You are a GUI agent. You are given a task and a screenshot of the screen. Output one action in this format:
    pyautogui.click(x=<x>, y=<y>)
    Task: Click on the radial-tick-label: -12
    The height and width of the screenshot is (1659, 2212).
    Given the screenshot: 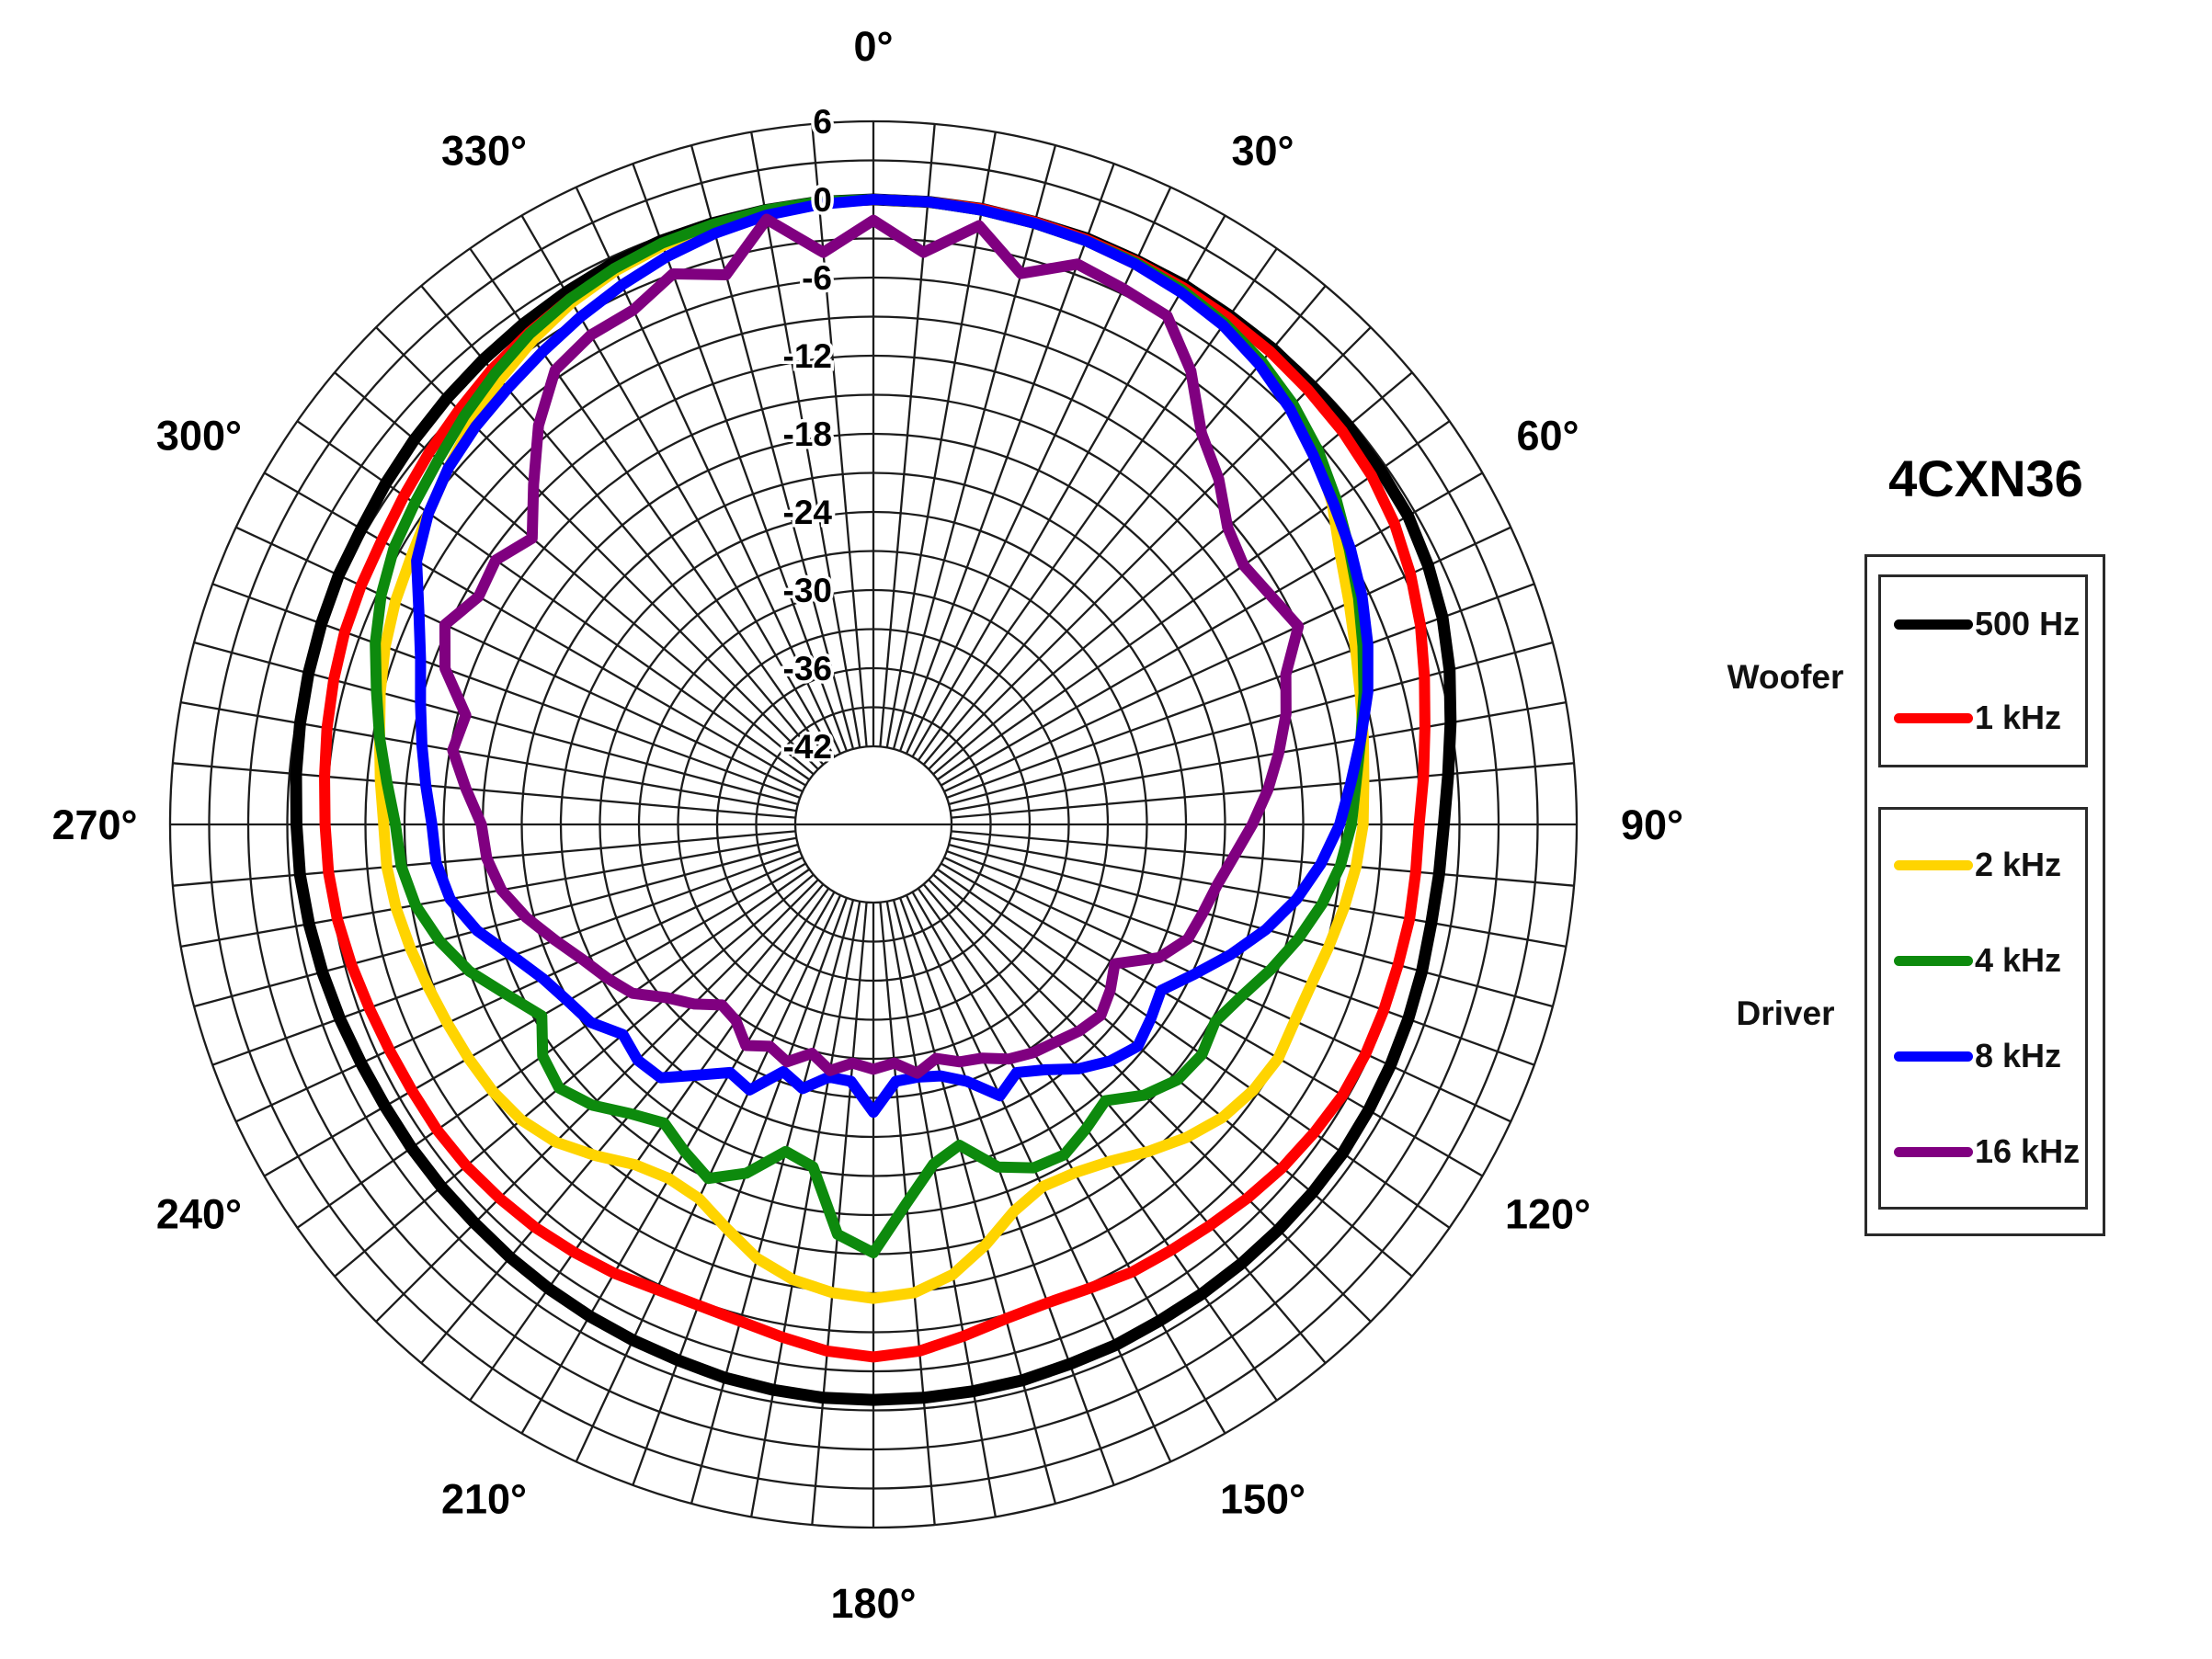 What is the action you would take?
    pyautogui.click(x=807, y=356)
    